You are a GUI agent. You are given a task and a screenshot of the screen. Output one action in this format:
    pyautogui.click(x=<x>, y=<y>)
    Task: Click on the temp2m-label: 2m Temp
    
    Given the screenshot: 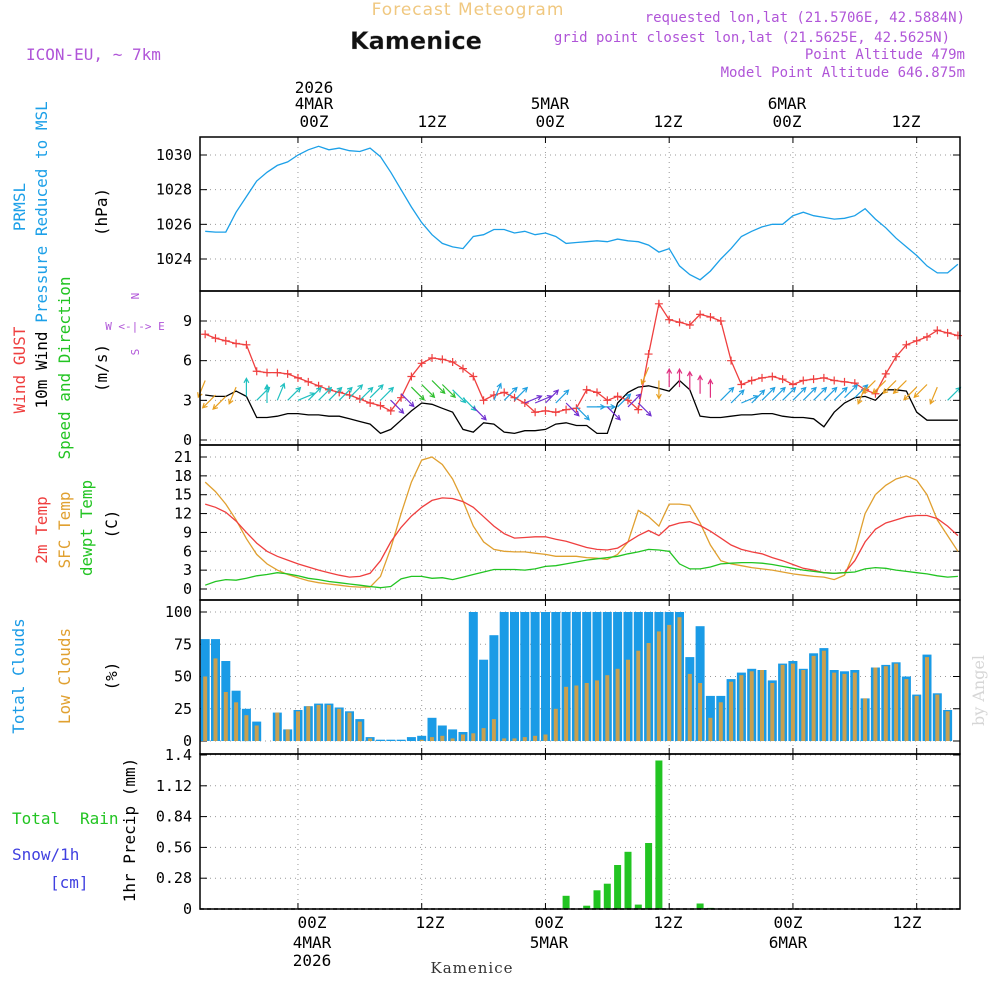 What is the action you would take?
    pyautogui.click(x=41, y=529)
    